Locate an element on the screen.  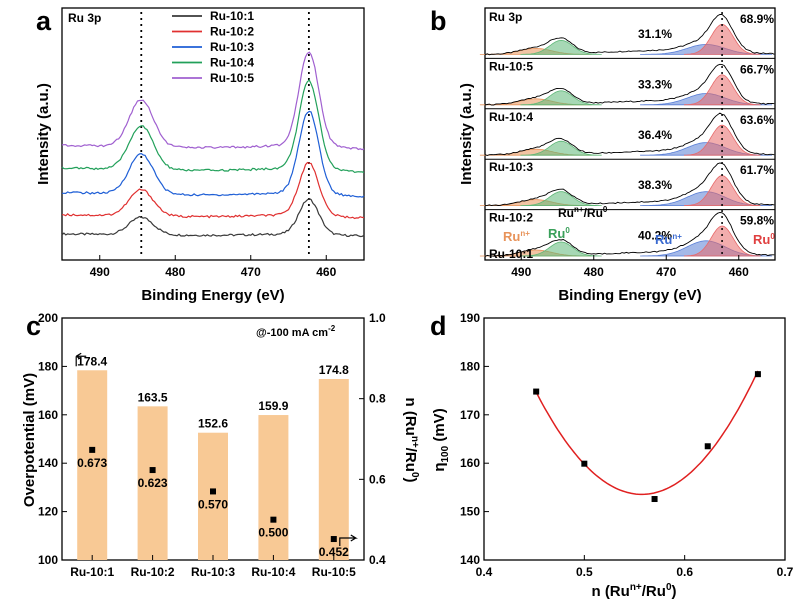
y2label-end: ) is located at coordinates (410, 480).